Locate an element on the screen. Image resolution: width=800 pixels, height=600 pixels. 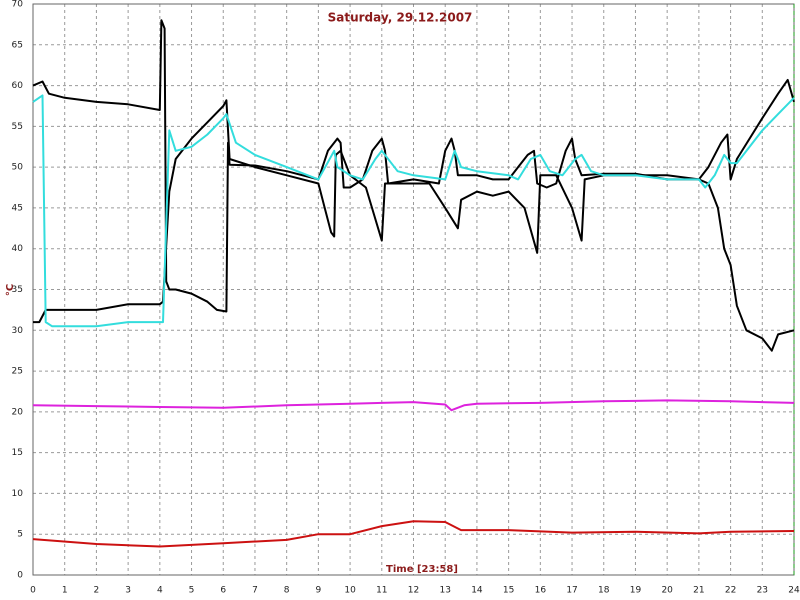
x-tick-label: 1 is located at coordinates (65, 591).